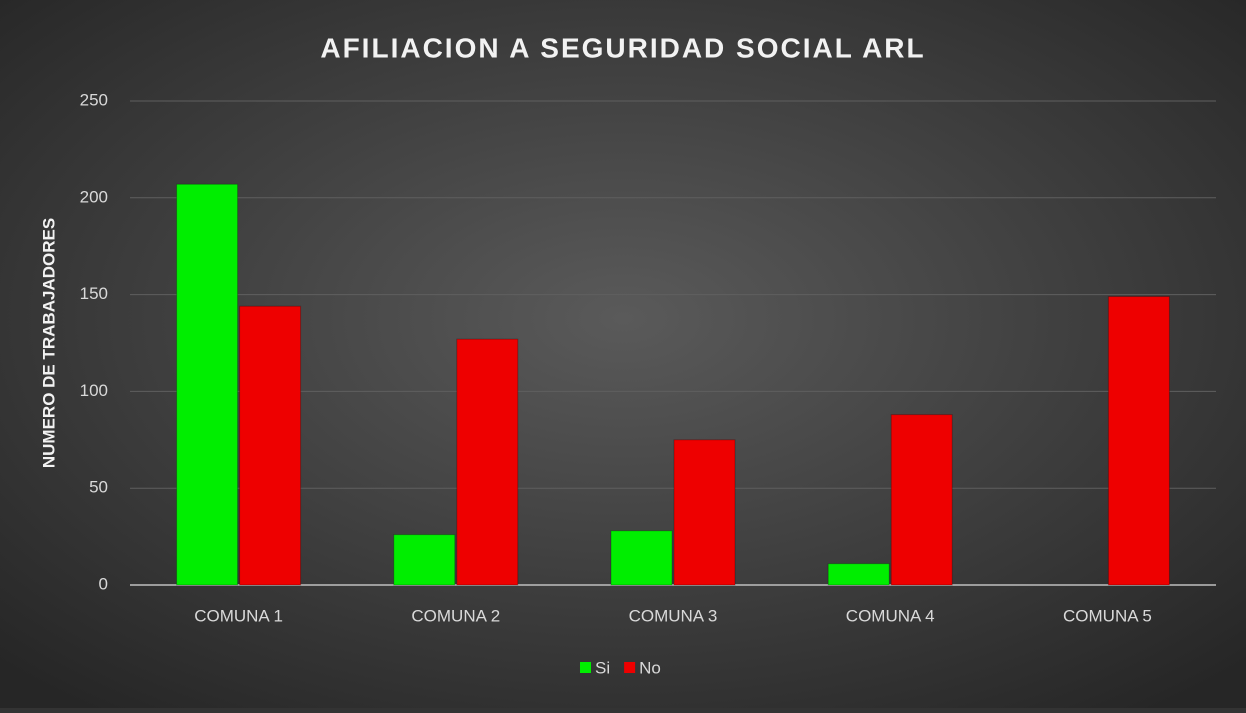 Image resolution: width=1246 pixels, height=713 pixels. I want to click on y-axis-label: NUMERO DE TRABAJADORES, so click(48, 343).